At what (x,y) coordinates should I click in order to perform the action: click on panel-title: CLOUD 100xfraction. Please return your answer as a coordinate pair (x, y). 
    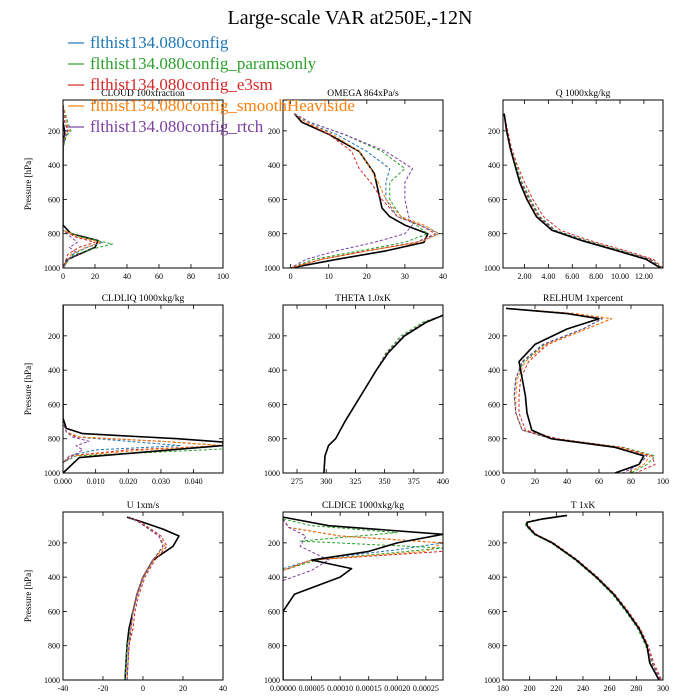
    Looking at the image, I should click on (143, 93).